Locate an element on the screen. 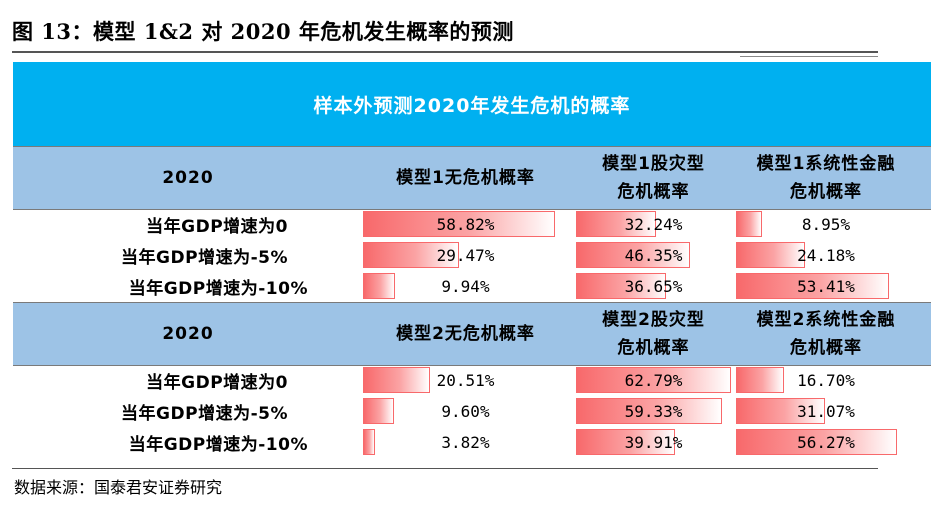  value-cell: 36.65% is located at coordinates (653, 286).